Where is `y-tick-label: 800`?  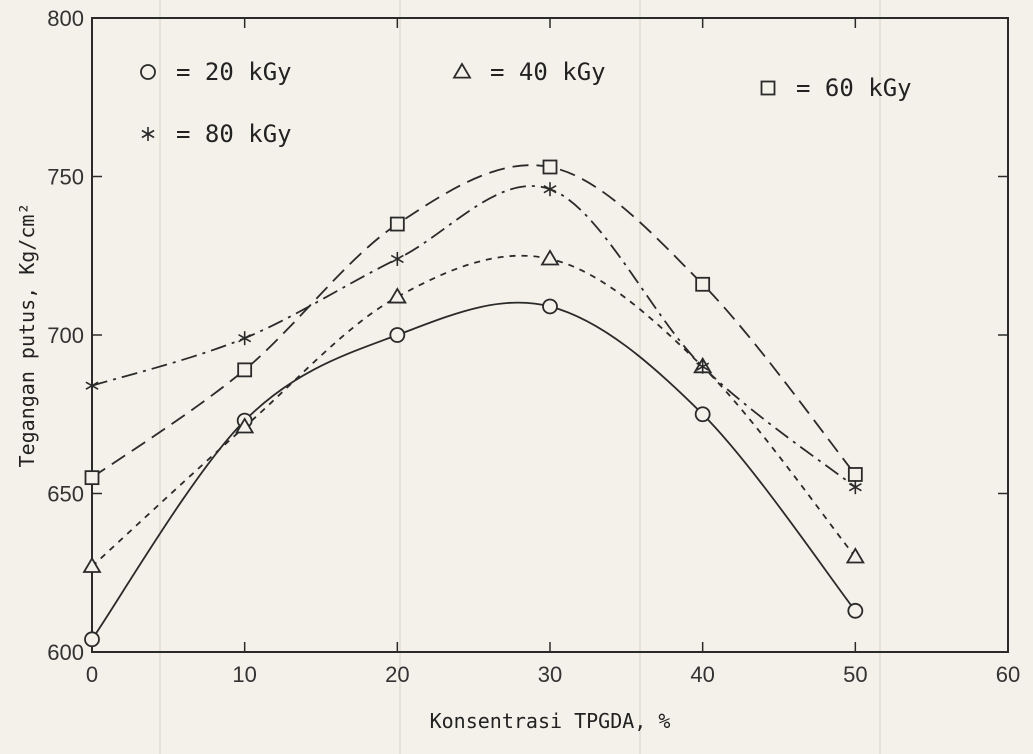
y-tick-label: 800 is located at coordinates (65, 18).